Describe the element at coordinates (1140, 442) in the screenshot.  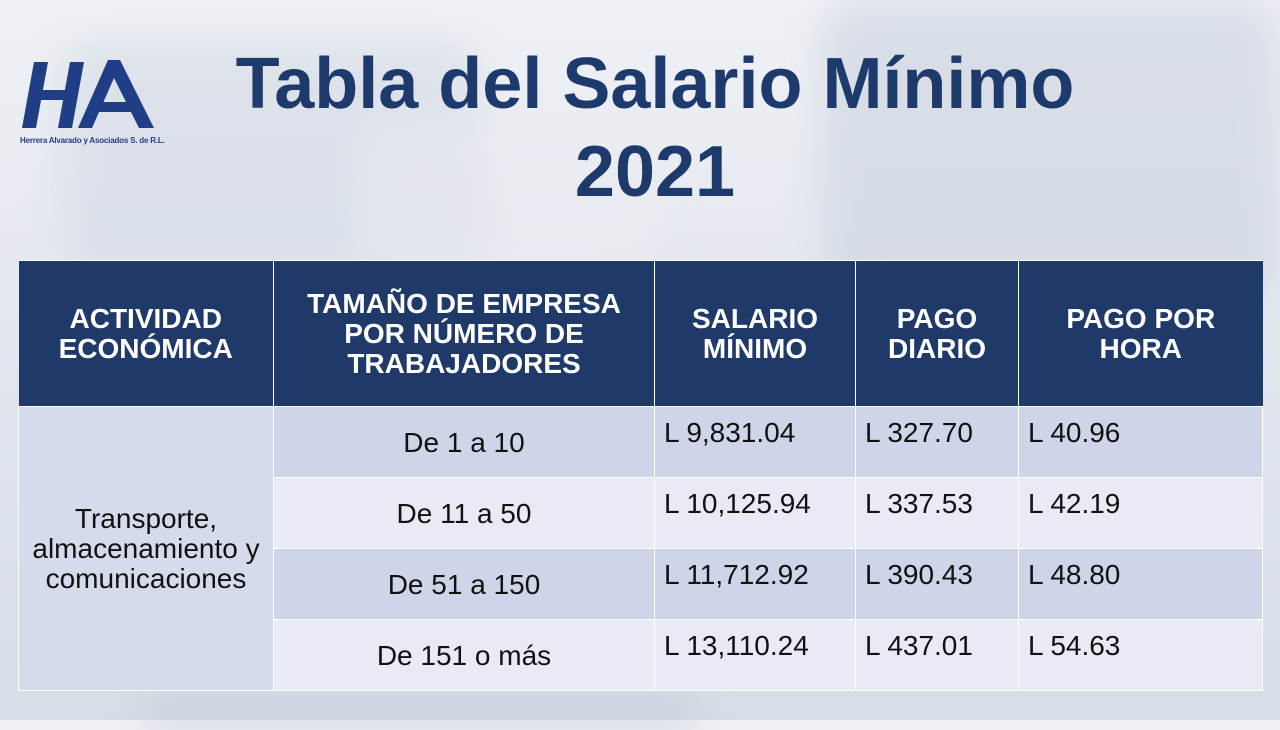
I see `hourly-cell: L 40.96` at that location.